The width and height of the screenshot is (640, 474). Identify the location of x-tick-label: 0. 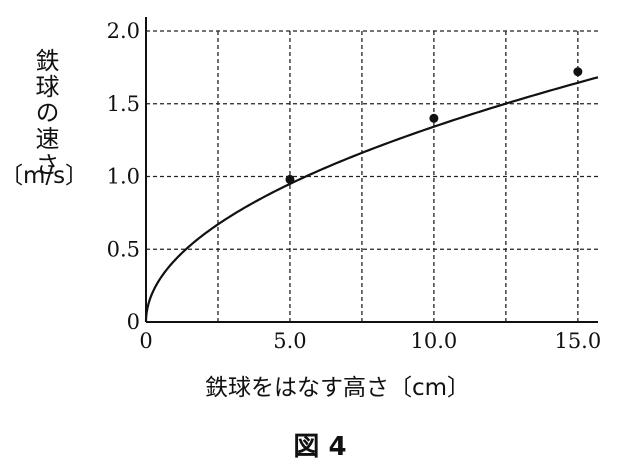
(145, 341).